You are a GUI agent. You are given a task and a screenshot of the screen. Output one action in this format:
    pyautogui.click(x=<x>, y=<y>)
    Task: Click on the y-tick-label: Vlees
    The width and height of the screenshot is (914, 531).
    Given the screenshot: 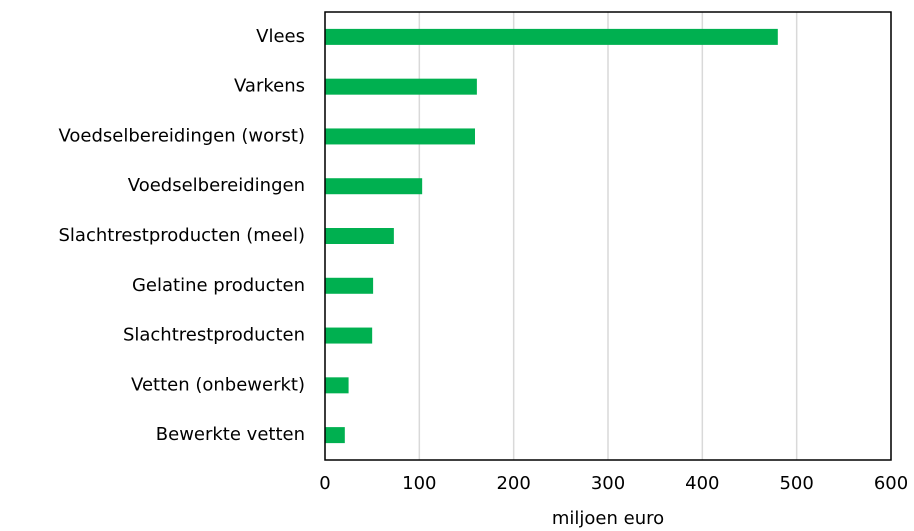 What is the action you would take?
    pyautogui.click(x=280, y=36)
    